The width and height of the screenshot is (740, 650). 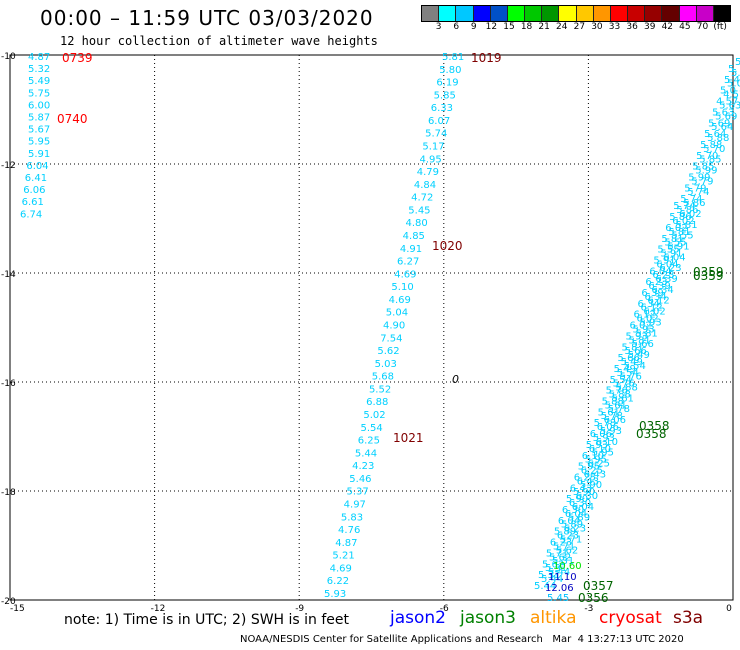 What do you see at coordinates (596, 460) in the screenshot?
I see `wave-height-value: 5.95` at bounding box center [596, 460].